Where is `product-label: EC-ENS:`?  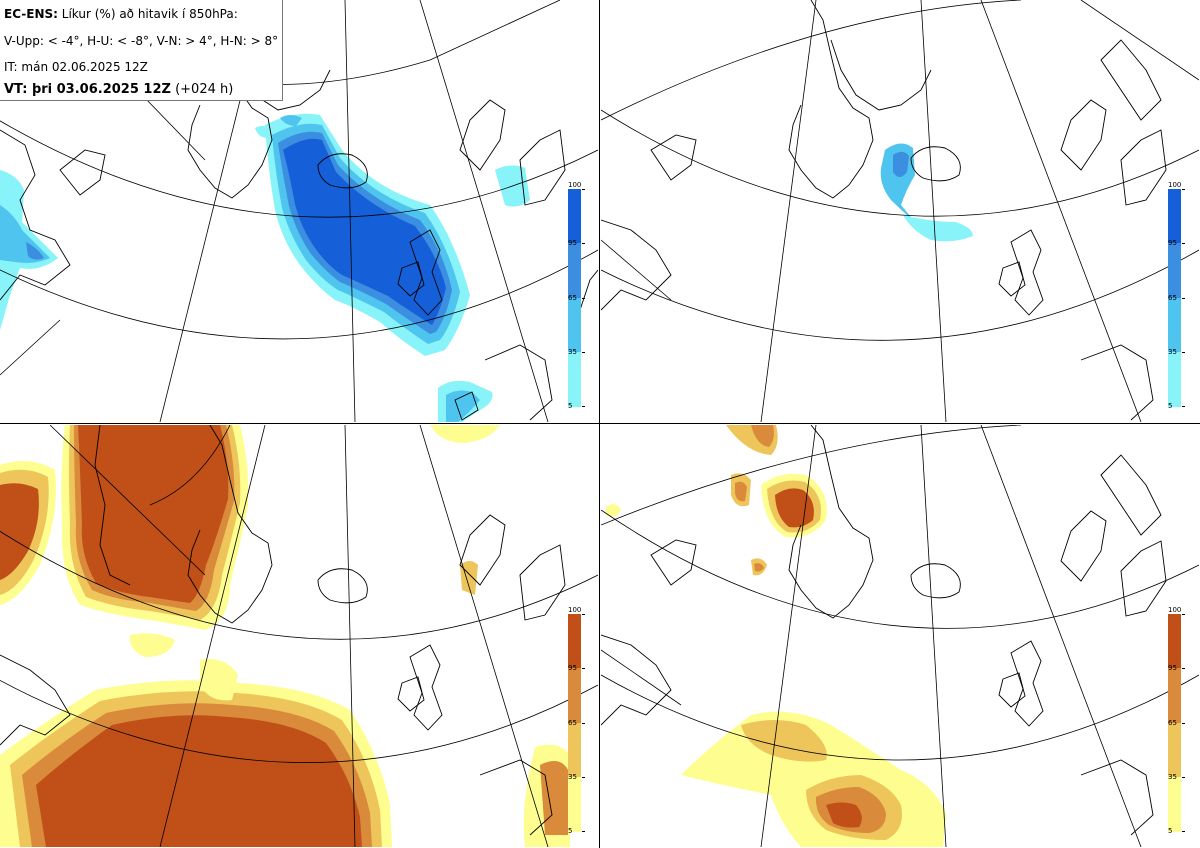
product-label: EC-ENS: is located at coordinates (31, 14).